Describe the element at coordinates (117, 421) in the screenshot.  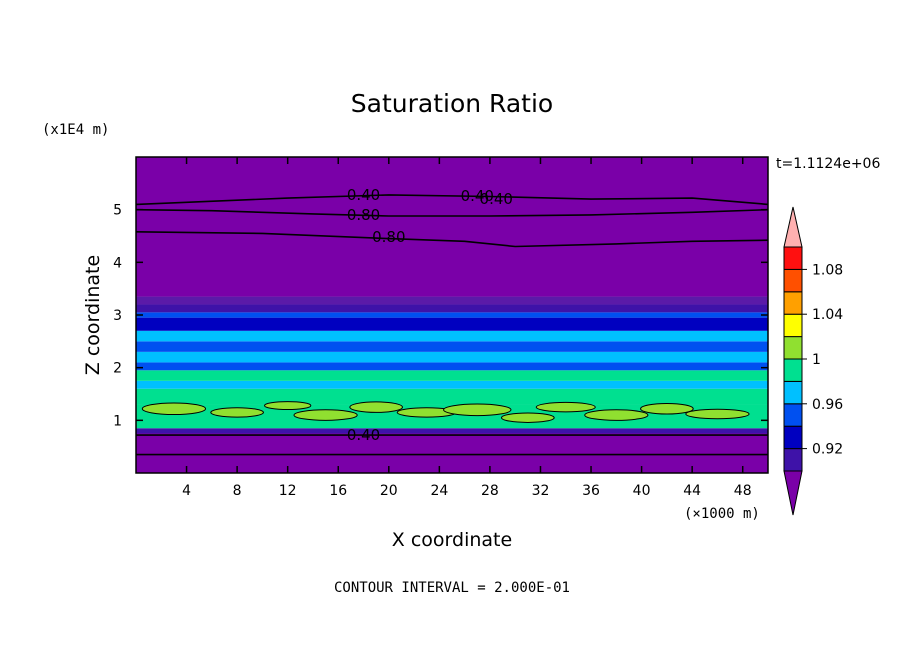
I see `y-tick-label: 1` at that location.